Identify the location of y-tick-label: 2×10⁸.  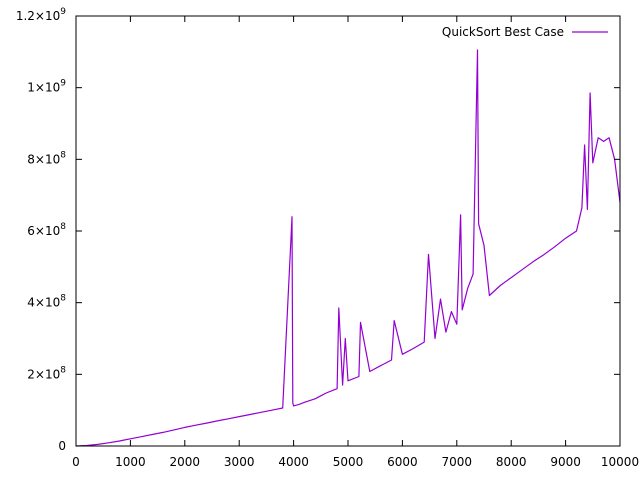
(46, 373).